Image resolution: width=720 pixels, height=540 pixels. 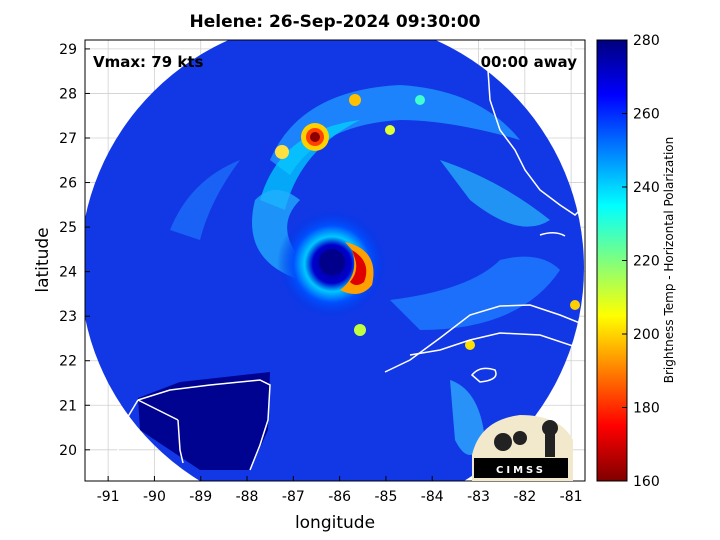 I want to click on y-tick-label: 28, so click(x=68, y=94).